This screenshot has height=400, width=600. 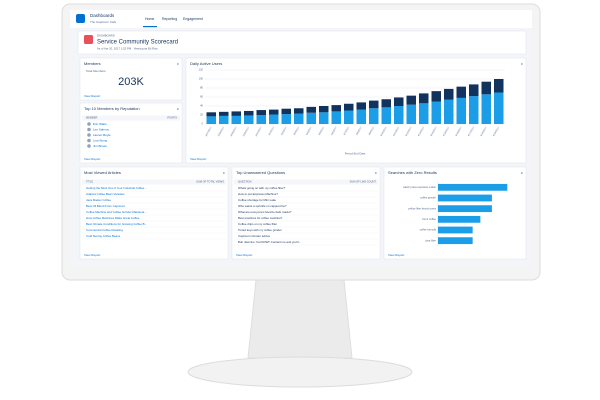 What do you see at coordinates (102, 135) in the screenshot?
I see `member-name: Lauren Boyle` at bounding box center [102, 135].